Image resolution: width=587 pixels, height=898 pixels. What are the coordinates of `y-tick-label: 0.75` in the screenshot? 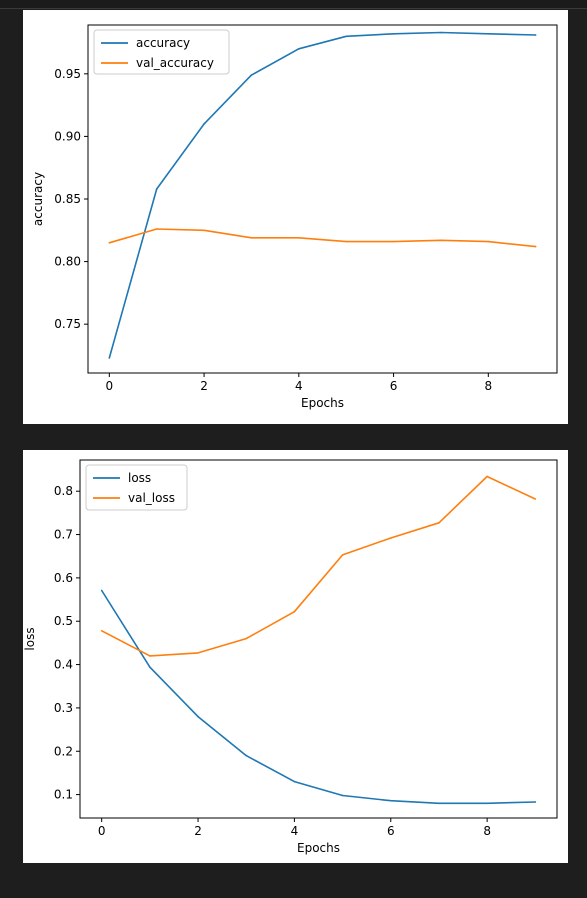 It's located at (67, 324).